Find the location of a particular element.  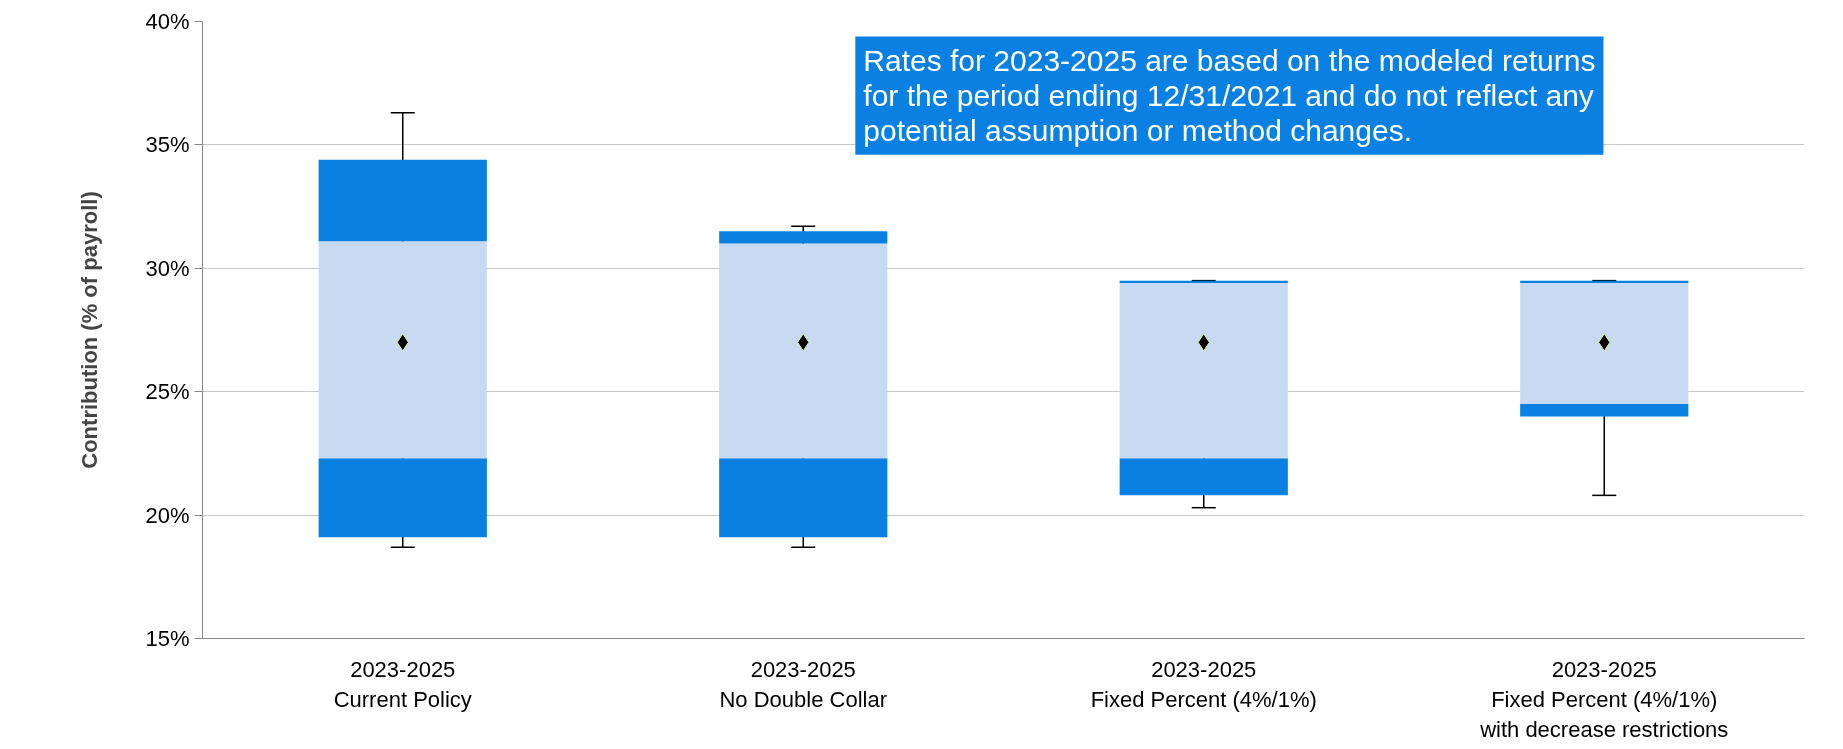

x-tick-label: 2023-2025 Current Policy is located at coordinates (402, 684).